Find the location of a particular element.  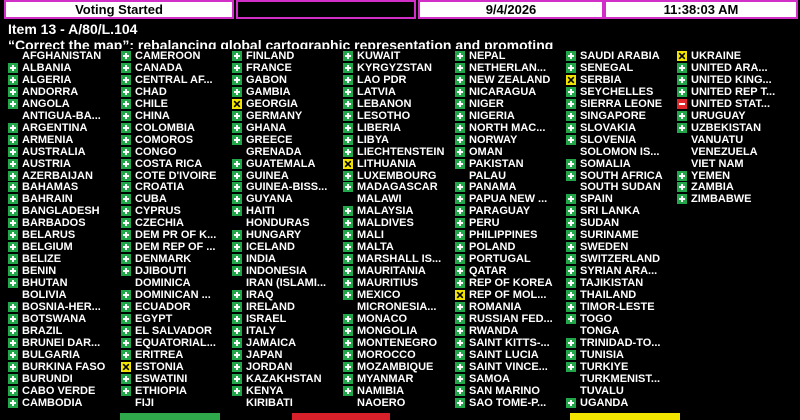

country-name: PHILIPPINES is located at coordinates (503, 235).